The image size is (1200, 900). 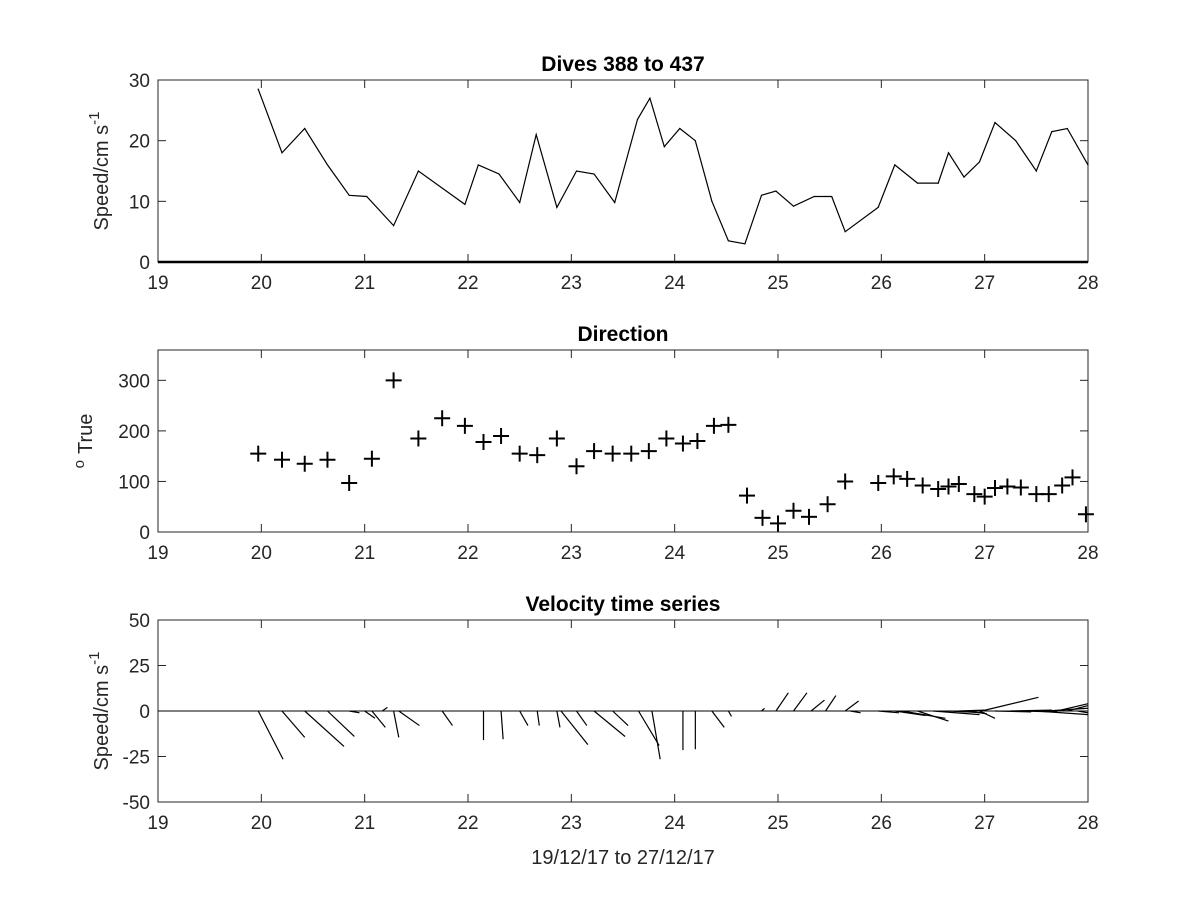 I want to click on y-axis-label-superscript: o, so click(x=79, y=464).